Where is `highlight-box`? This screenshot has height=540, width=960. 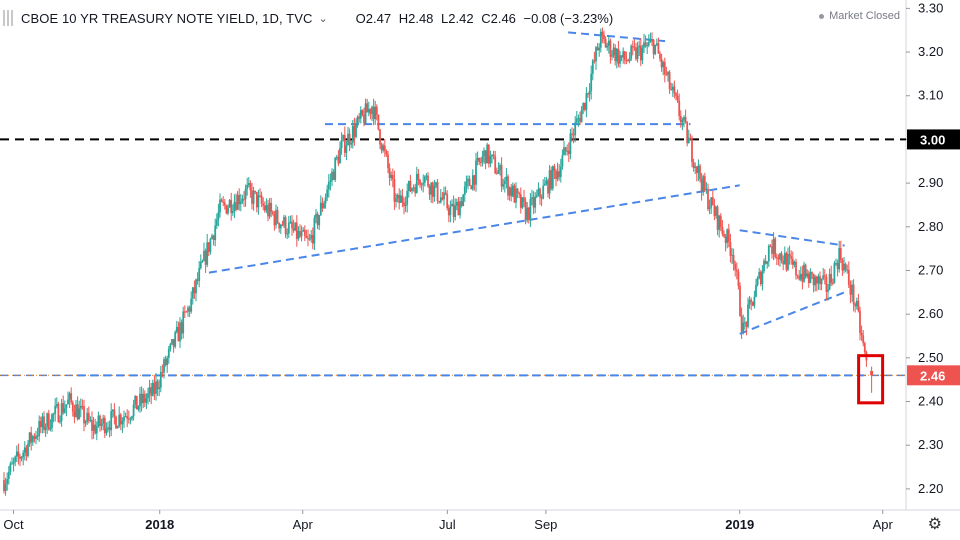
highlight-box is located at coordinates (871, 379).